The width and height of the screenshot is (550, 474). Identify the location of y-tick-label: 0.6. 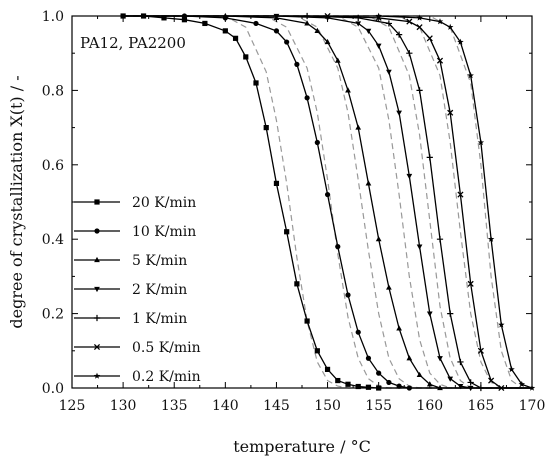
(53, 166).